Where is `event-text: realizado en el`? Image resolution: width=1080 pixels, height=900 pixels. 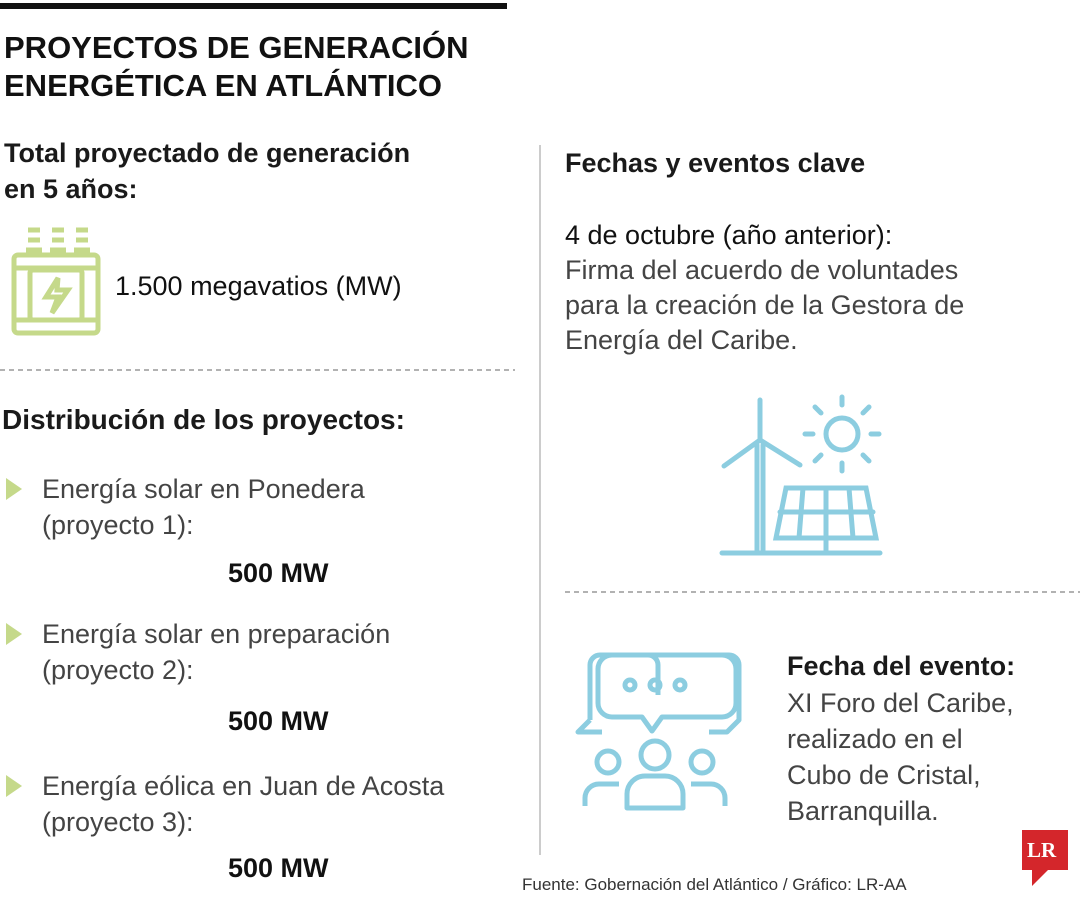 event-text: realizado en el is located at coordinates (875, 739).